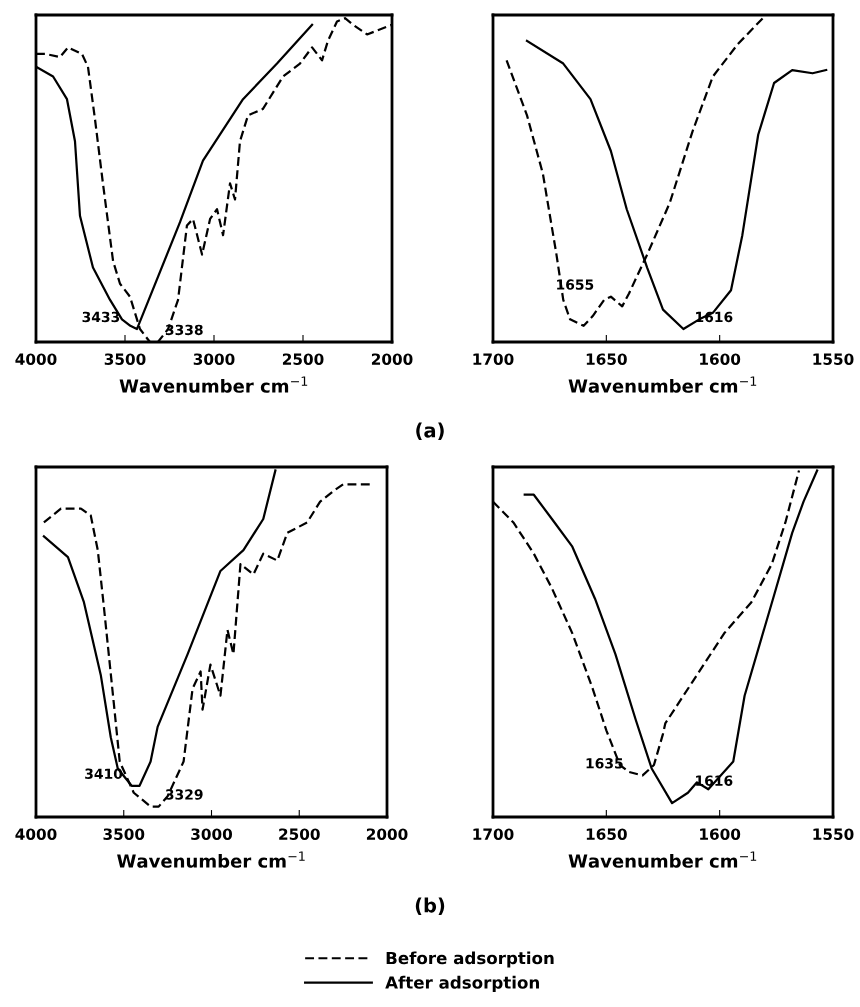  I want to click on text: (a), so click(430, 431).